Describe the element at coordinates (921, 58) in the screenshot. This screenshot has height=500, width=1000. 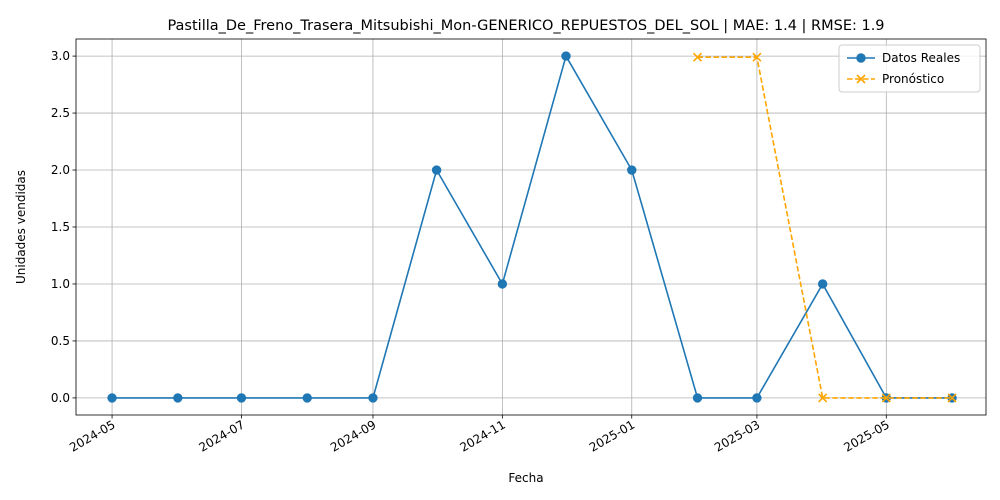
I see `legend-label: Datos Reales` at that location.